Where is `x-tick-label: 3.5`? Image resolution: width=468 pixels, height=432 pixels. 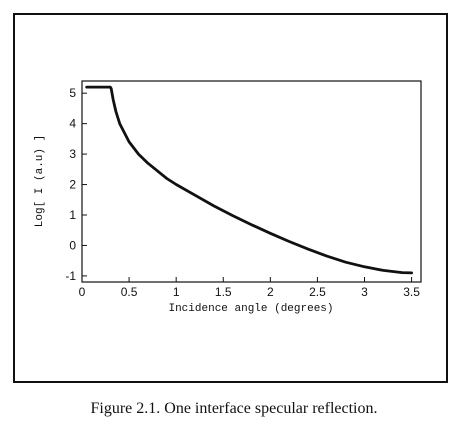
x-tick-label: 3.5 is located at coordinates (411, 292).